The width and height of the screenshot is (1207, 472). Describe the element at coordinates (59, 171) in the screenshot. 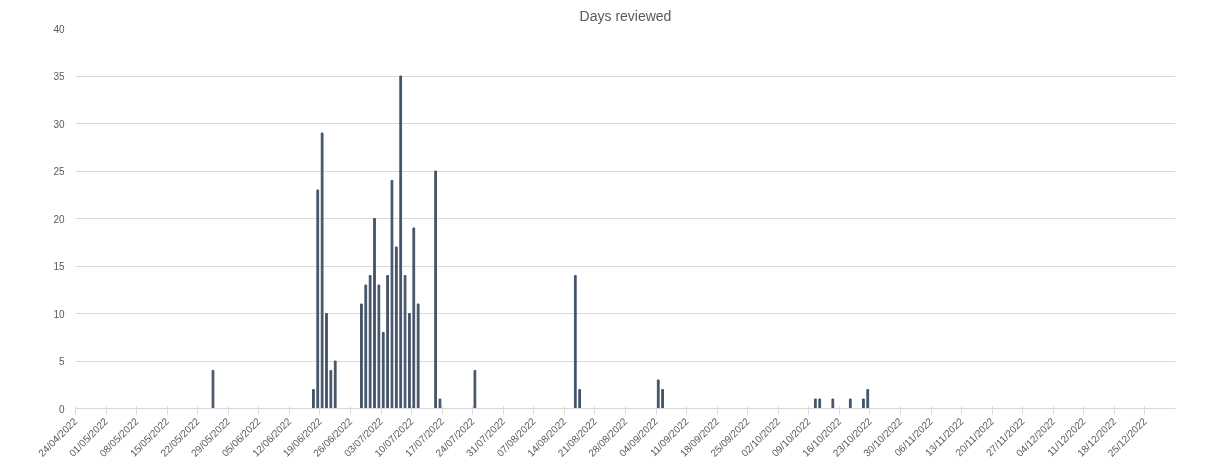

I see `y-tick-label: 25` at that location.